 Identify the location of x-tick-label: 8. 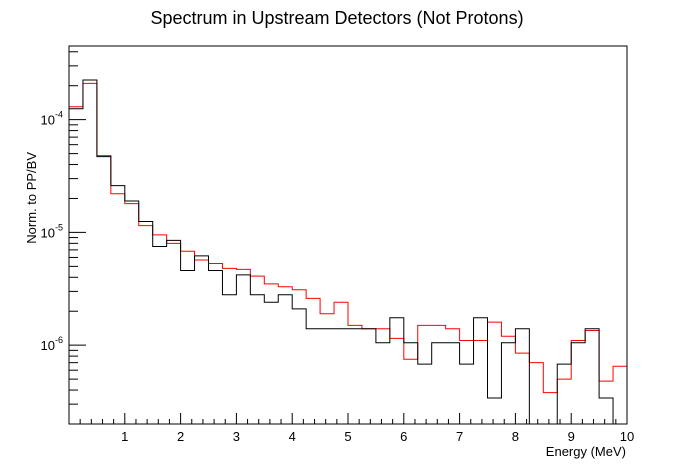
(515, 436).